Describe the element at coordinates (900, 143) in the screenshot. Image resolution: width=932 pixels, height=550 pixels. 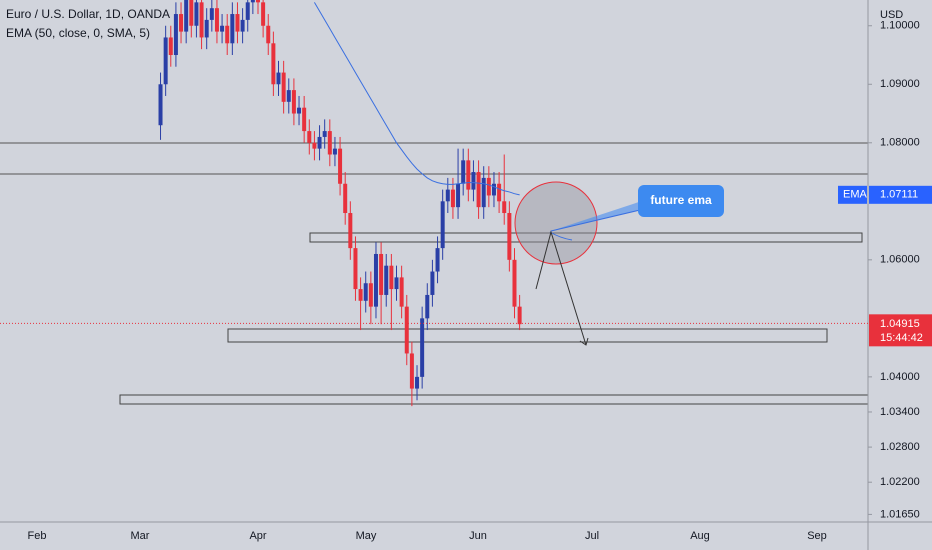
I see `y-tick-label: 1.08000` at that location.